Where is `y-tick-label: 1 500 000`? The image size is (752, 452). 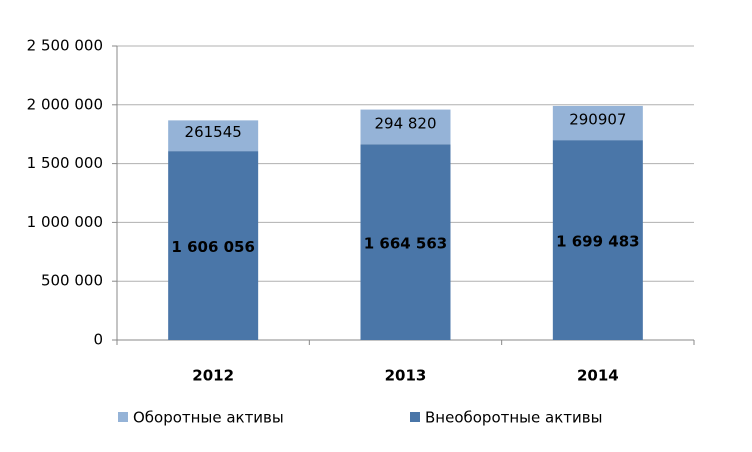 y-tick-label: 1 500 000 is located at coordinates (65, 163).